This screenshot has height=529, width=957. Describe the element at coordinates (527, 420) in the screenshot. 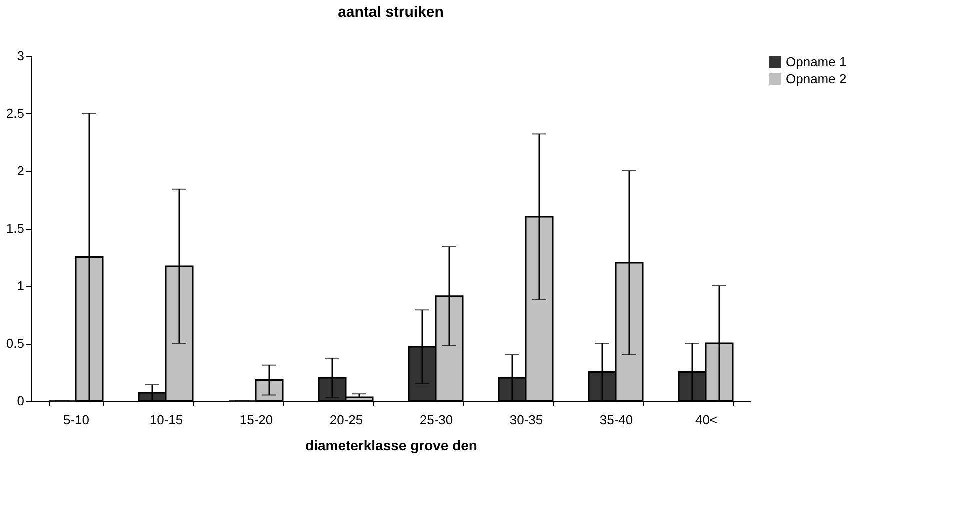

I see `x-tick-label: 30-35` at that location.